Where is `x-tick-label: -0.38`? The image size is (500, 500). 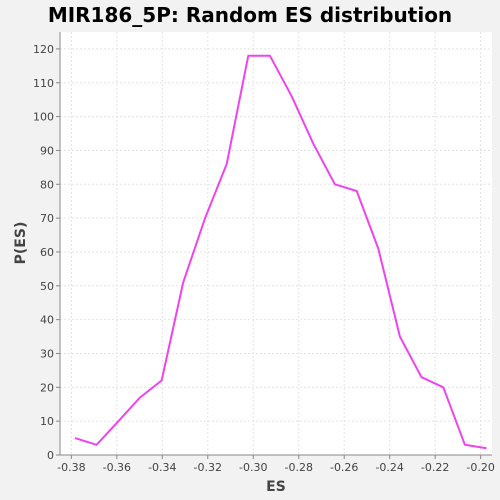
x-tick-label: -0.38 is located at coordinates (71, 467).